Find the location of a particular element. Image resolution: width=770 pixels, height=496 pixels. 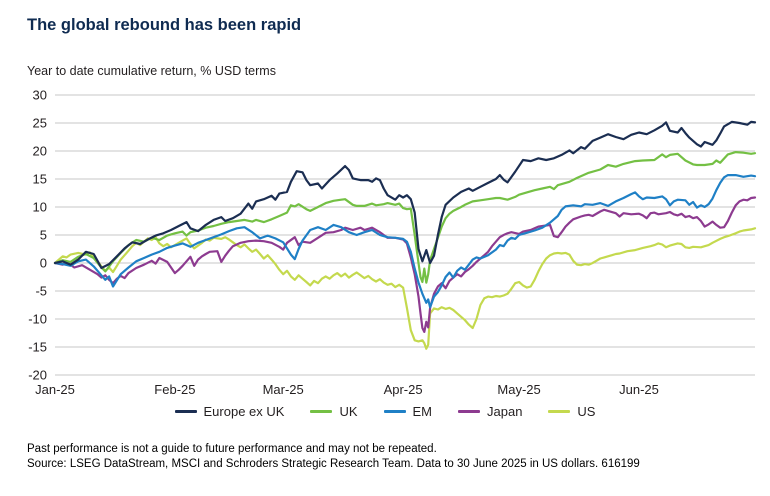

legend-swatch-japan is located at coordinates (469, 411).